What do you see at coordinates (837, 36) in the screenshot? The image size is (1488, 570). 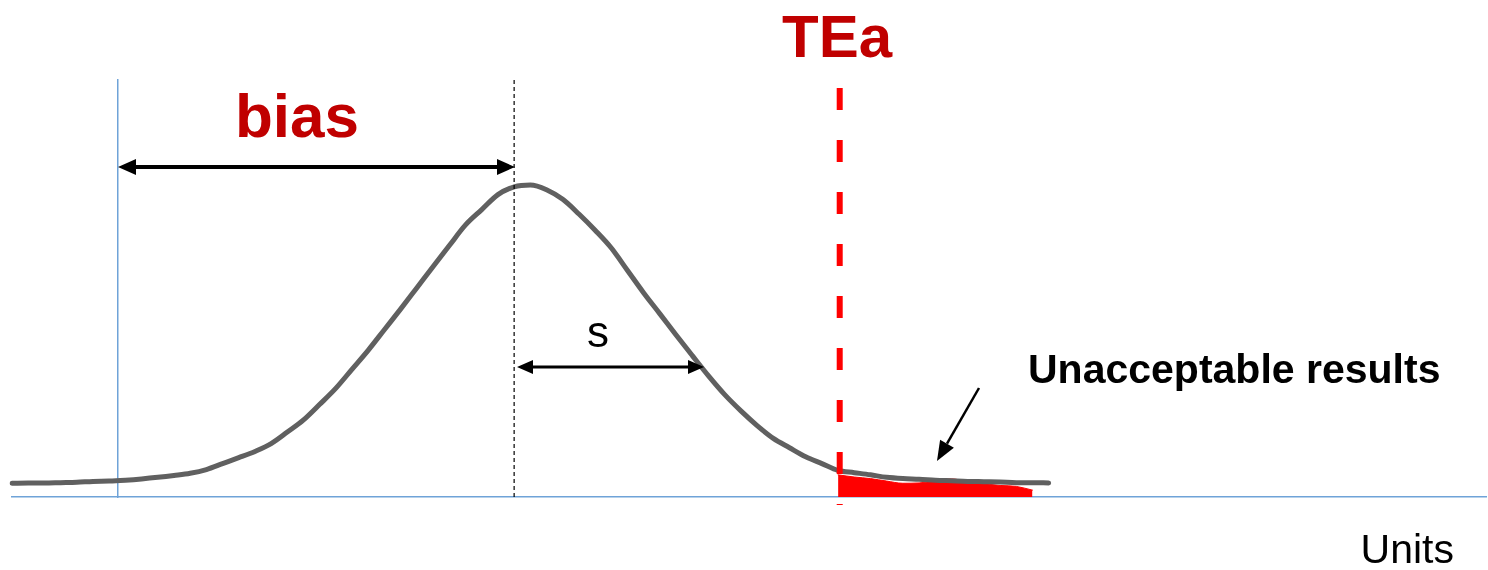 I see `text: TEa` at bounding box center [837, 36].